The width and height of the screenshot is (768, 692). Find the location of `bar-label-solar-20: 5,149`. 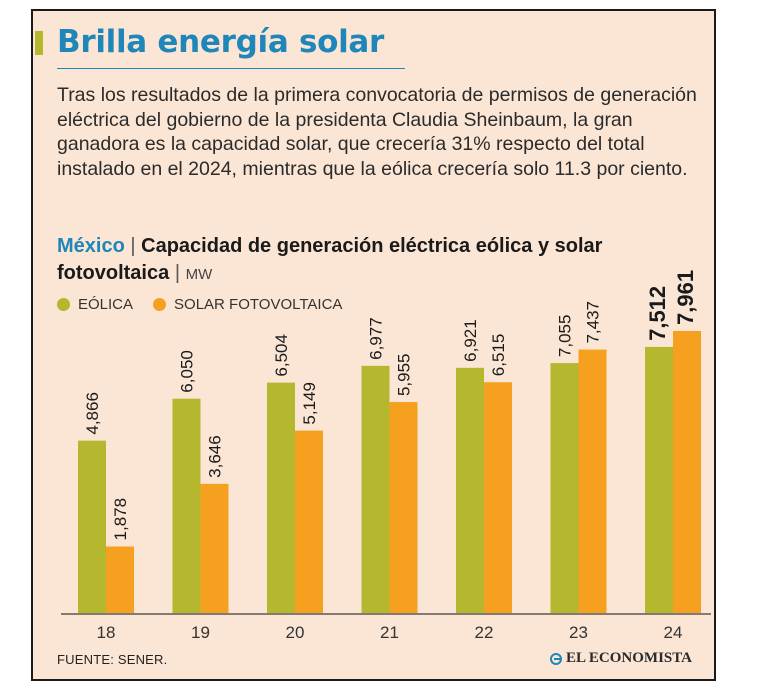

bar-label-solar-20: 5,149 is located at coordinates (309, 403).